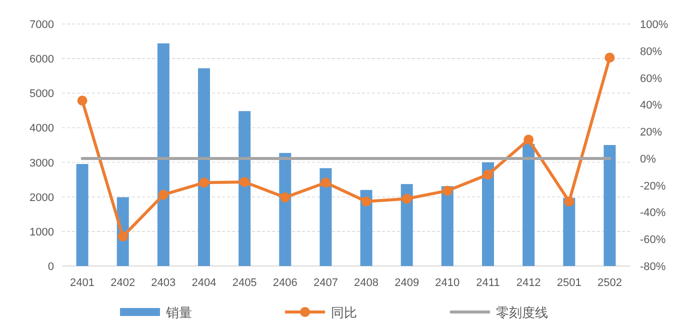 This screenshot has width=691, height=330. Describe the element at coordinates (653, 240) in the screenshot. I see `y2-tick-label: -60%` at that location.